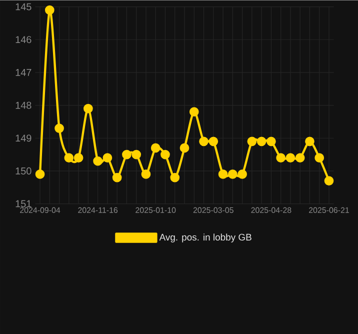 This screenshot has height=334, width=358. What do you see at coordinates (24, 105) in the screenshot?
I see `y-tick-label: 148` at bounding box center [24, 105].